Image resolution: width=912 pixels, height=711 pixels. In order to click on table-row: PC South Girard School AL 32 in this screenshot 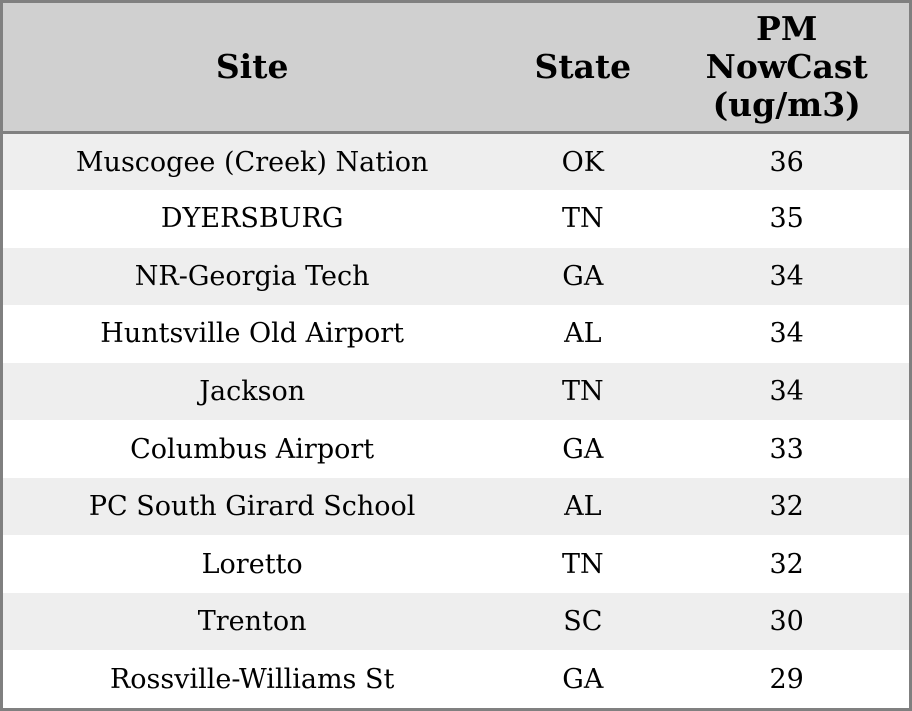, I will do `click(456, 506)`.